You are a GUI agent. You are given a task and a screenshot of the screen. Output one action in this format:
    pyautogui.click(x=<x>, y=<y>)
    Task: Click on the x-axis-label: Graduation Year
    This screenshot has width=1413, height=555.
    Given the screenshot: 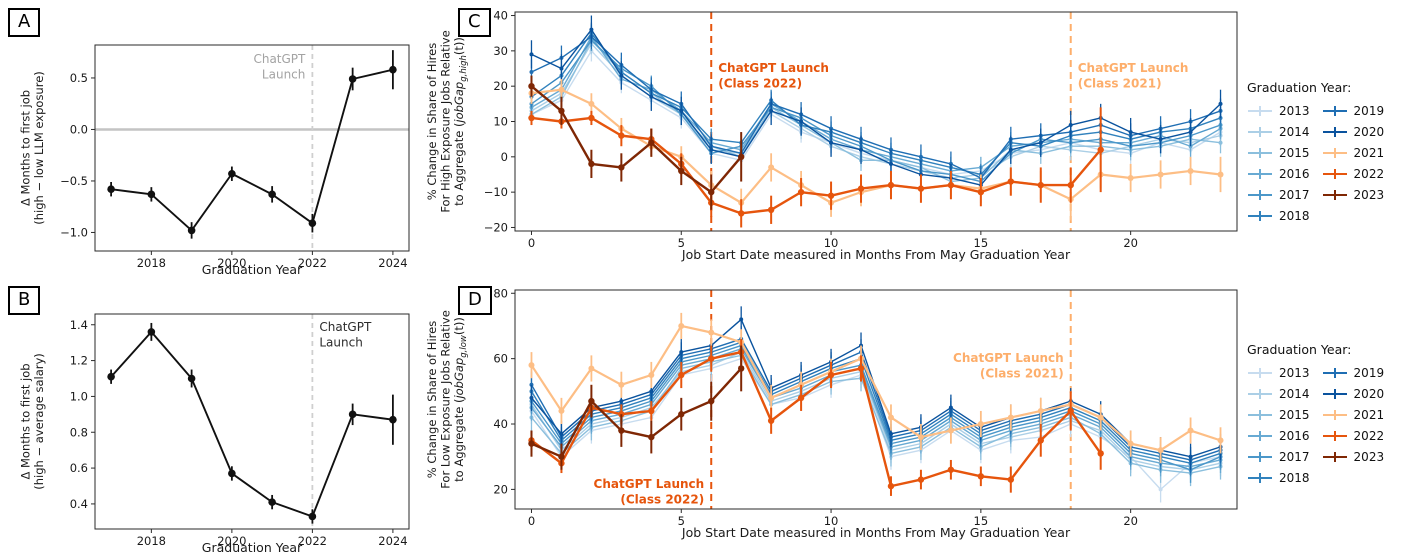 What is the action you would take?
    pyautogui.click(x=252, y=269)
    